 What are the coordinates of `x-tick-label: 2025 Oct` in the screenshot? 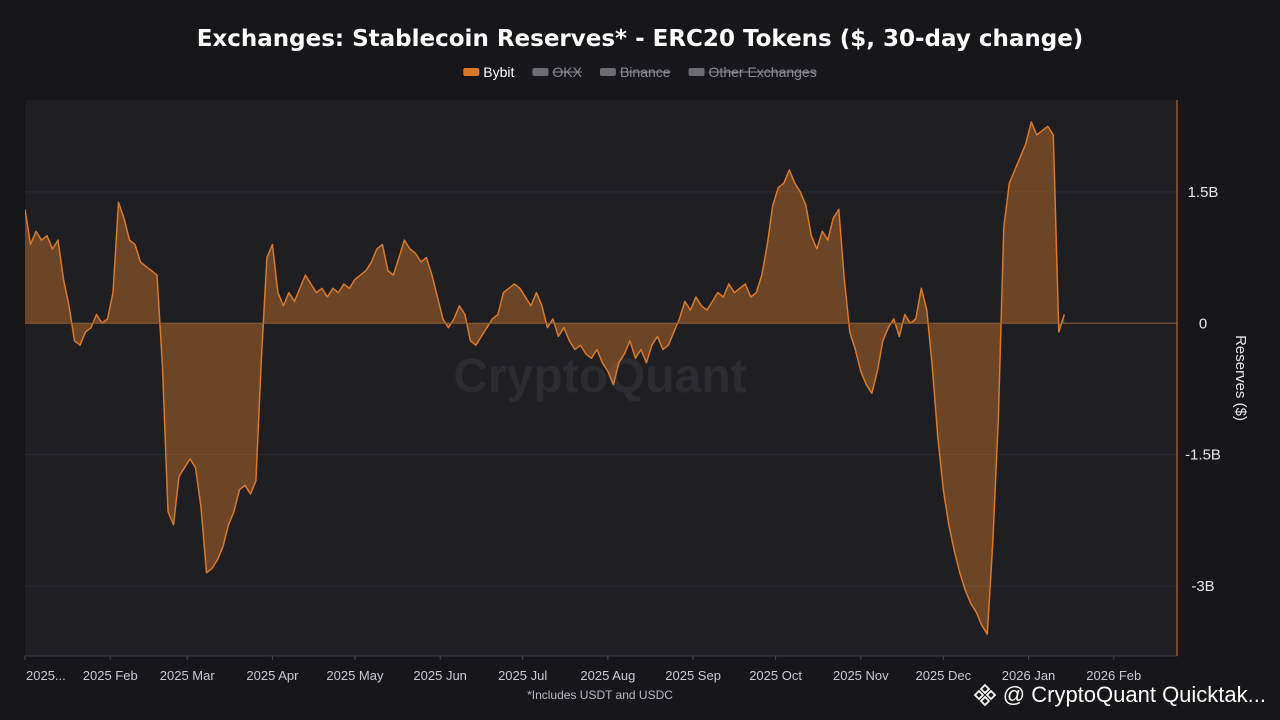 It's located at (775, 675).